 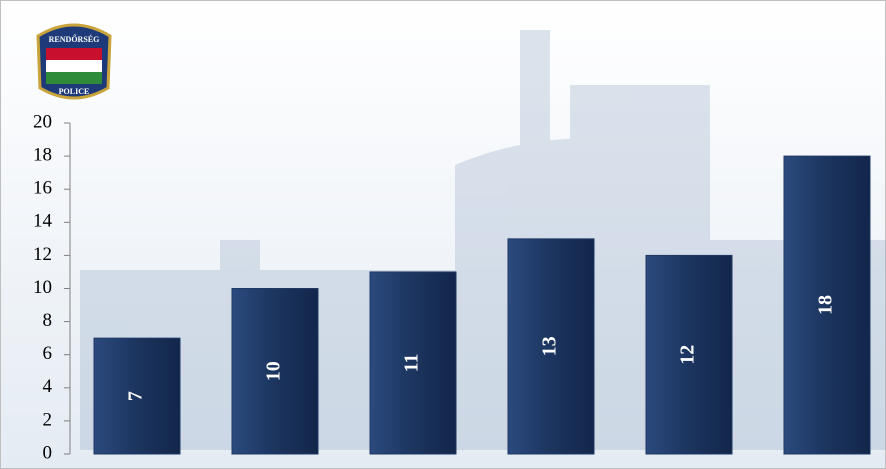 I want to click on y-tick-label: 12, so click(x=42, y=254).